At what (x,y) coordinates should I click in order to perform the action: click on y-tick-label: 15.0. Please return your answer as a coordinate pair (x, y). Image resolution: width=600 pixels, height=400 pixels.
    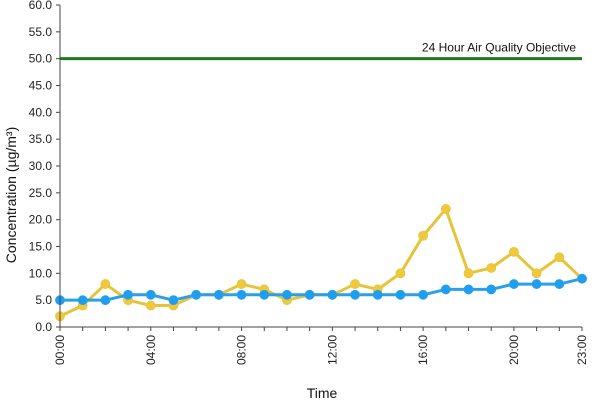
    Looking at the image, I should click on (41, 247).